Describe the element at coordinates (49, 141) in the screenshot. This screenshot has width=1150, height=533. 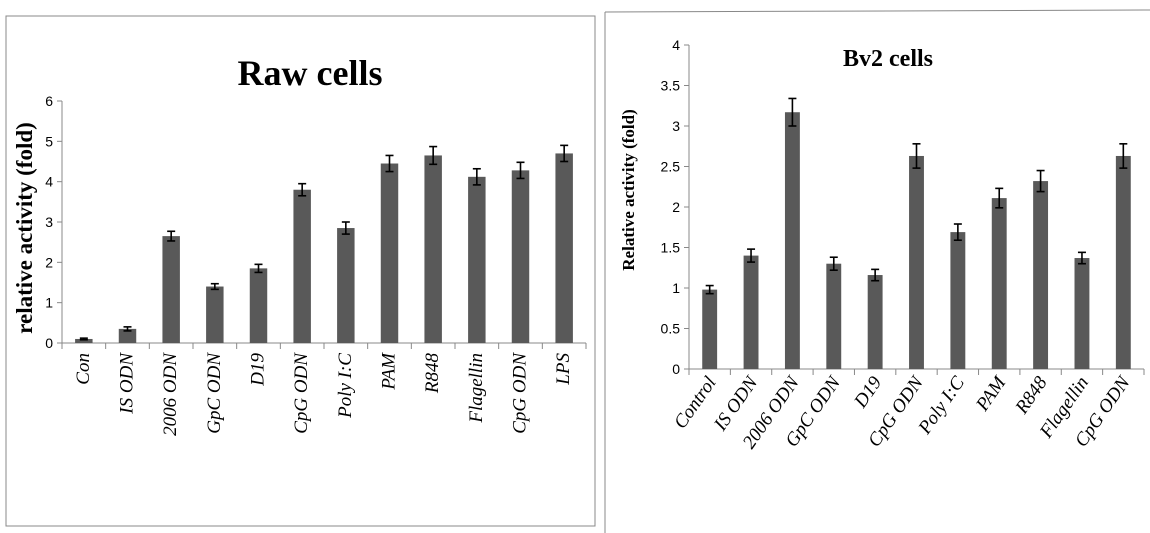
I see `raw-cells-y-tick-label: 5` at that location.